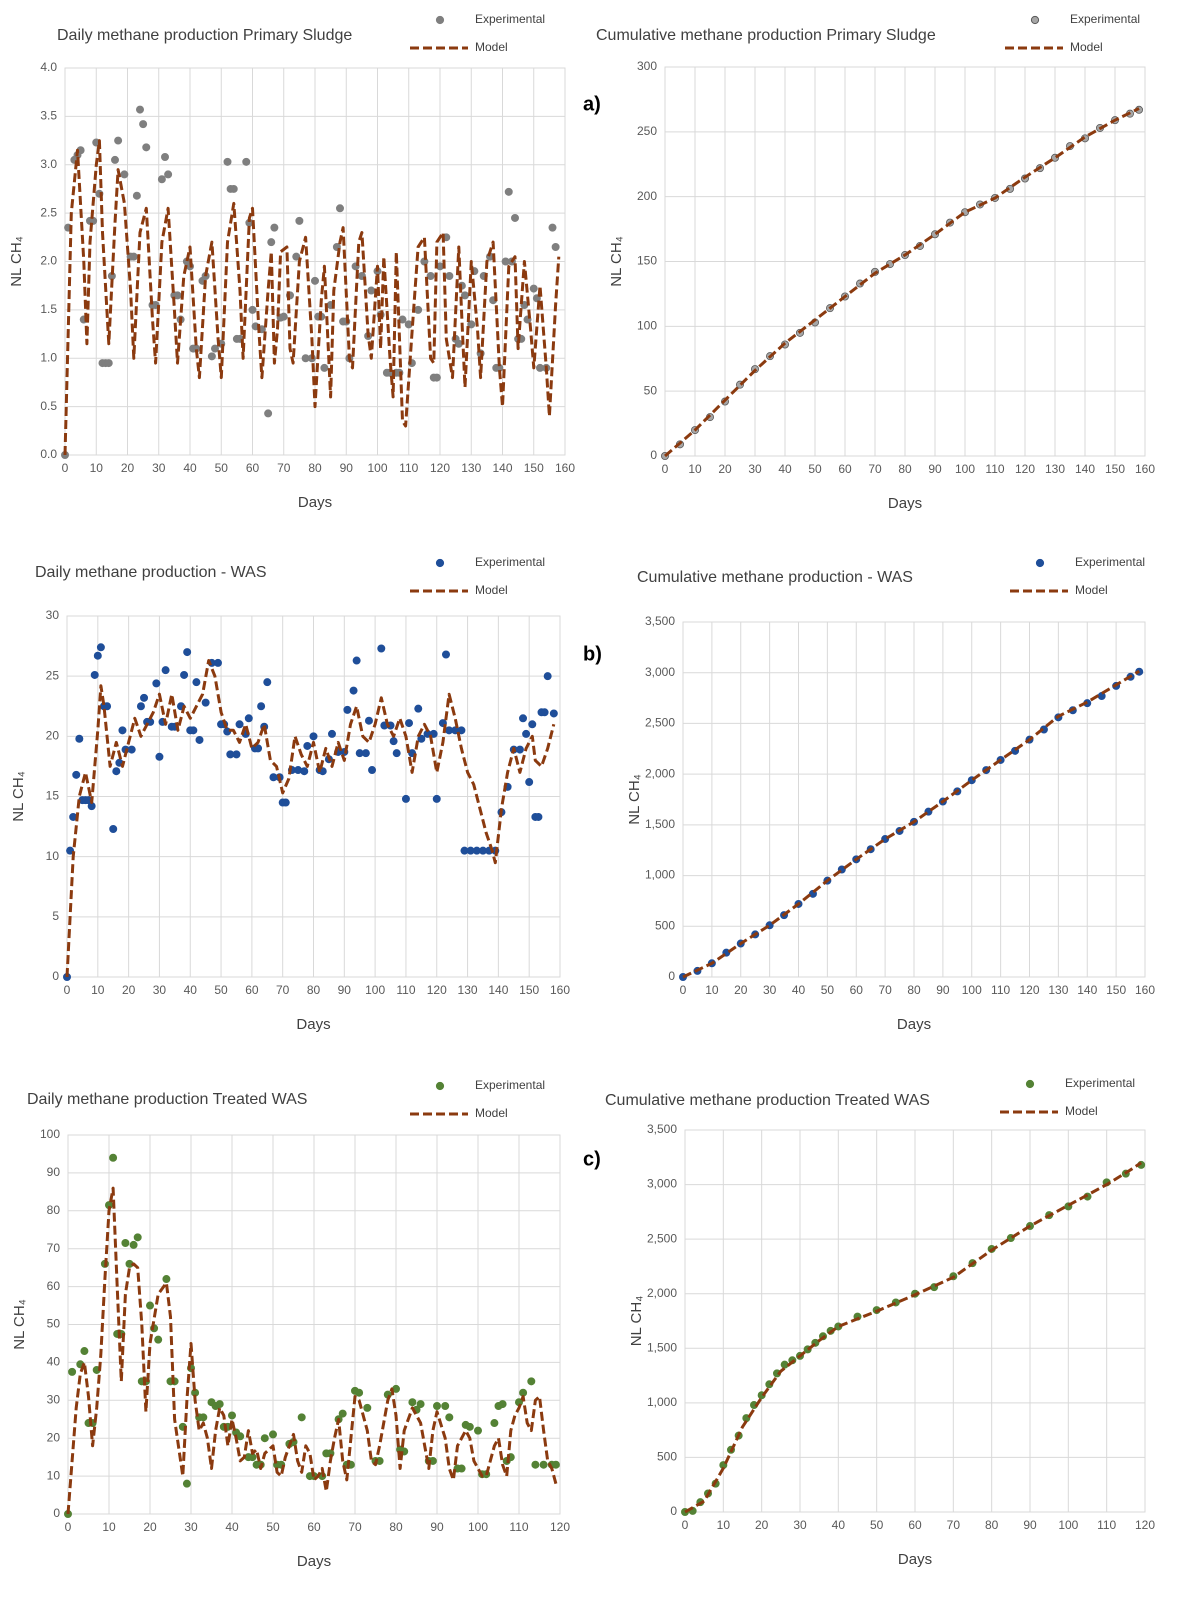 This screenshot has width=1184, height=1605. I want to click on x-tick-label: 140, so click(498, 990).